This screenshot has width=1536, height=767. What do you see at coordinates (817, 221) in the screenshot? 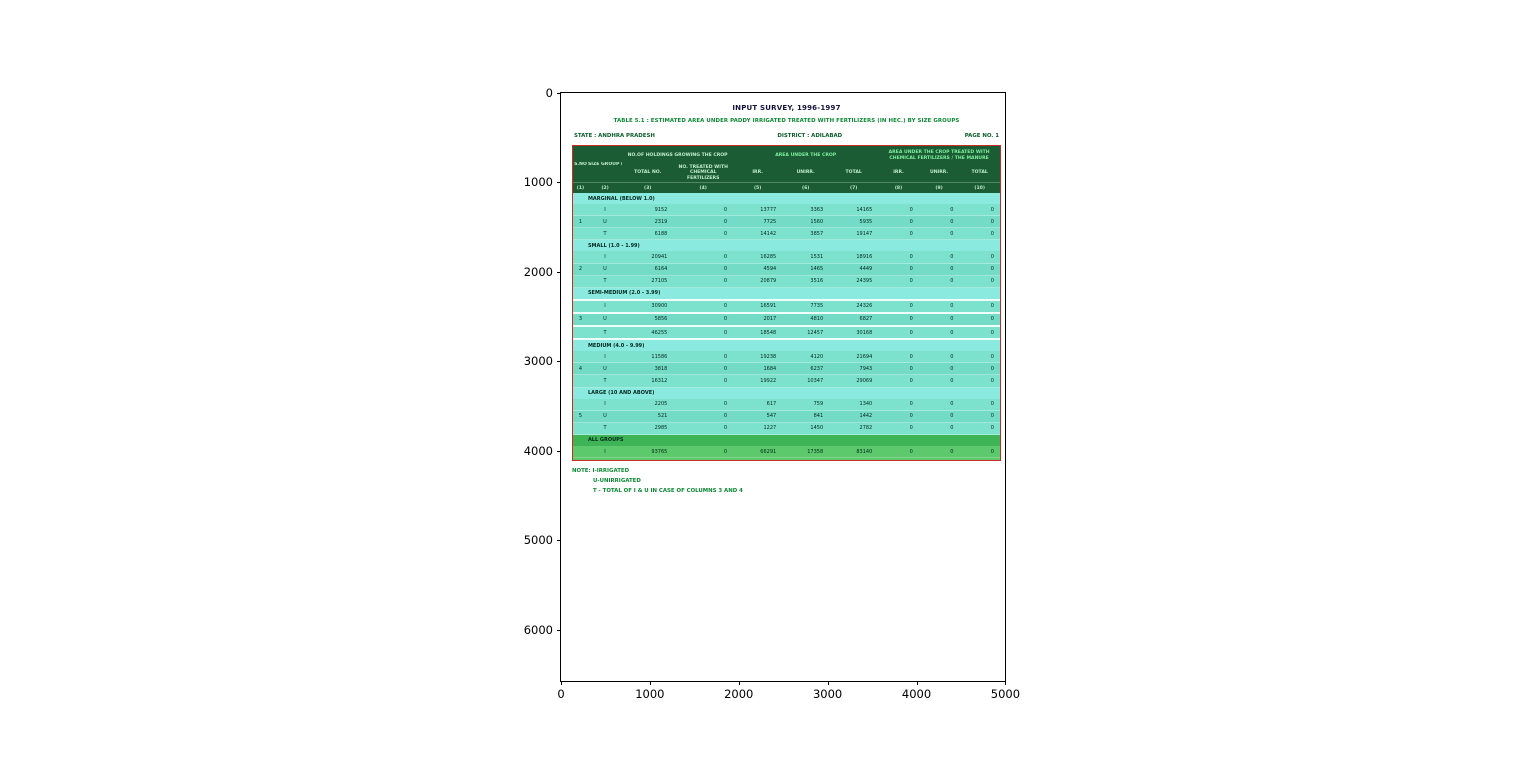
I see `value-cell: 1560` at bounding box center [817, 221].